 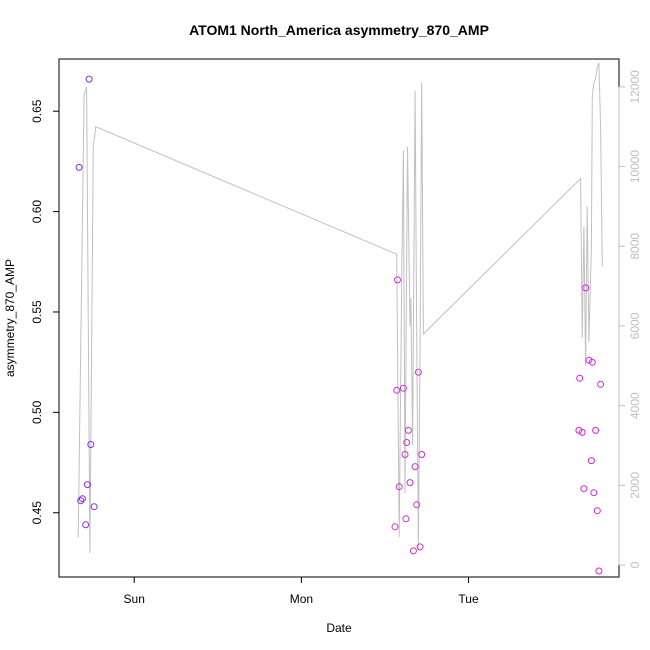 What do you see at coordinates (468, 599) in the screenshot?
I see `x-tick-label: Tue` at bounding box center [468, 599].